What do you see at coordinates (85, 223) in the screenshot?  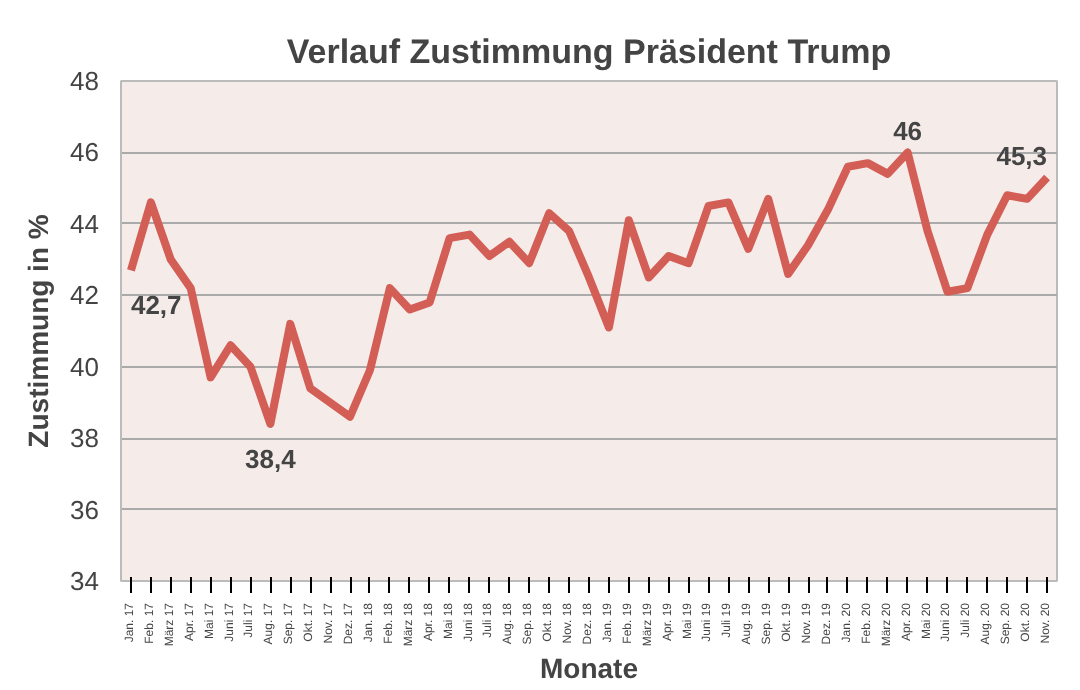 I see `y-tick-label: 44` at bounding box center [85, 223].